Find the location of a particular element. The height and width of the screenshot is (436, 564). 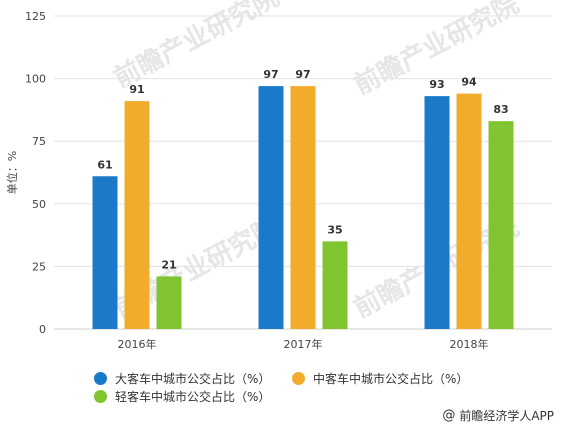

data-label: 83 is located at coordinates (500, 109).